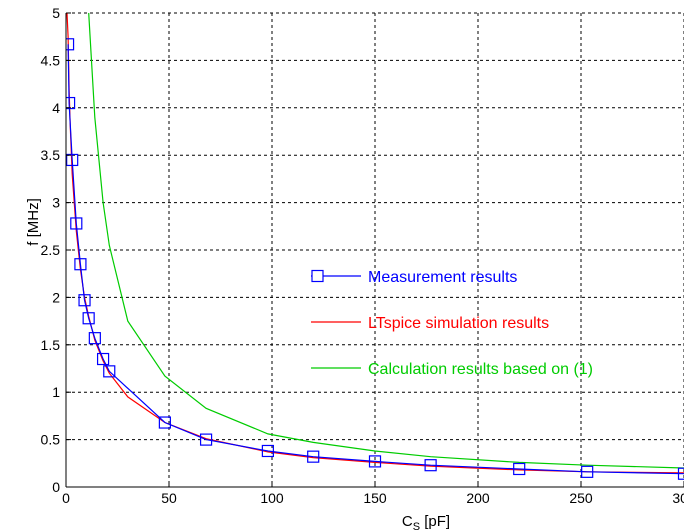  I want to click on y-tick-label: 0, so click(56, 487).